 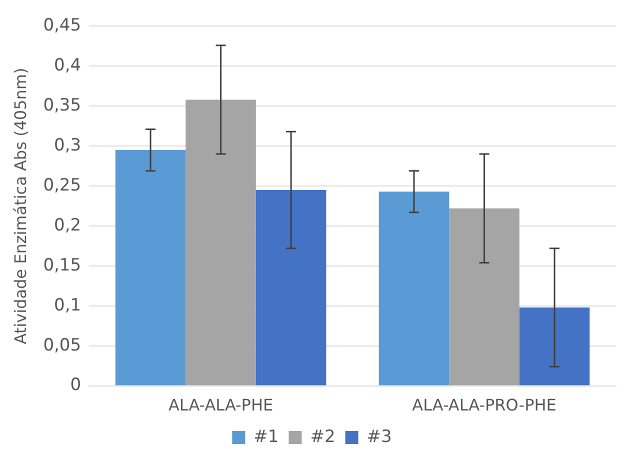 What do you see at coordinates (62, 345) in the screenshot?
I see `y-tick-label: 0,05` at bounding box center [62, 345].